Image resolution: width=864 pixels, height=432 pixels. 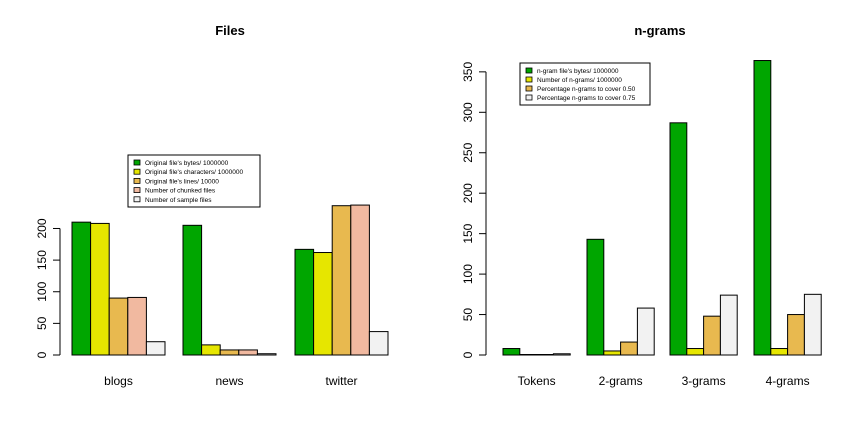 What do you see at coordinates (187, 163) in the screenshot?
I see `legend-label: Original file's bytes/ 1000000` at bounding box center [187, 163].